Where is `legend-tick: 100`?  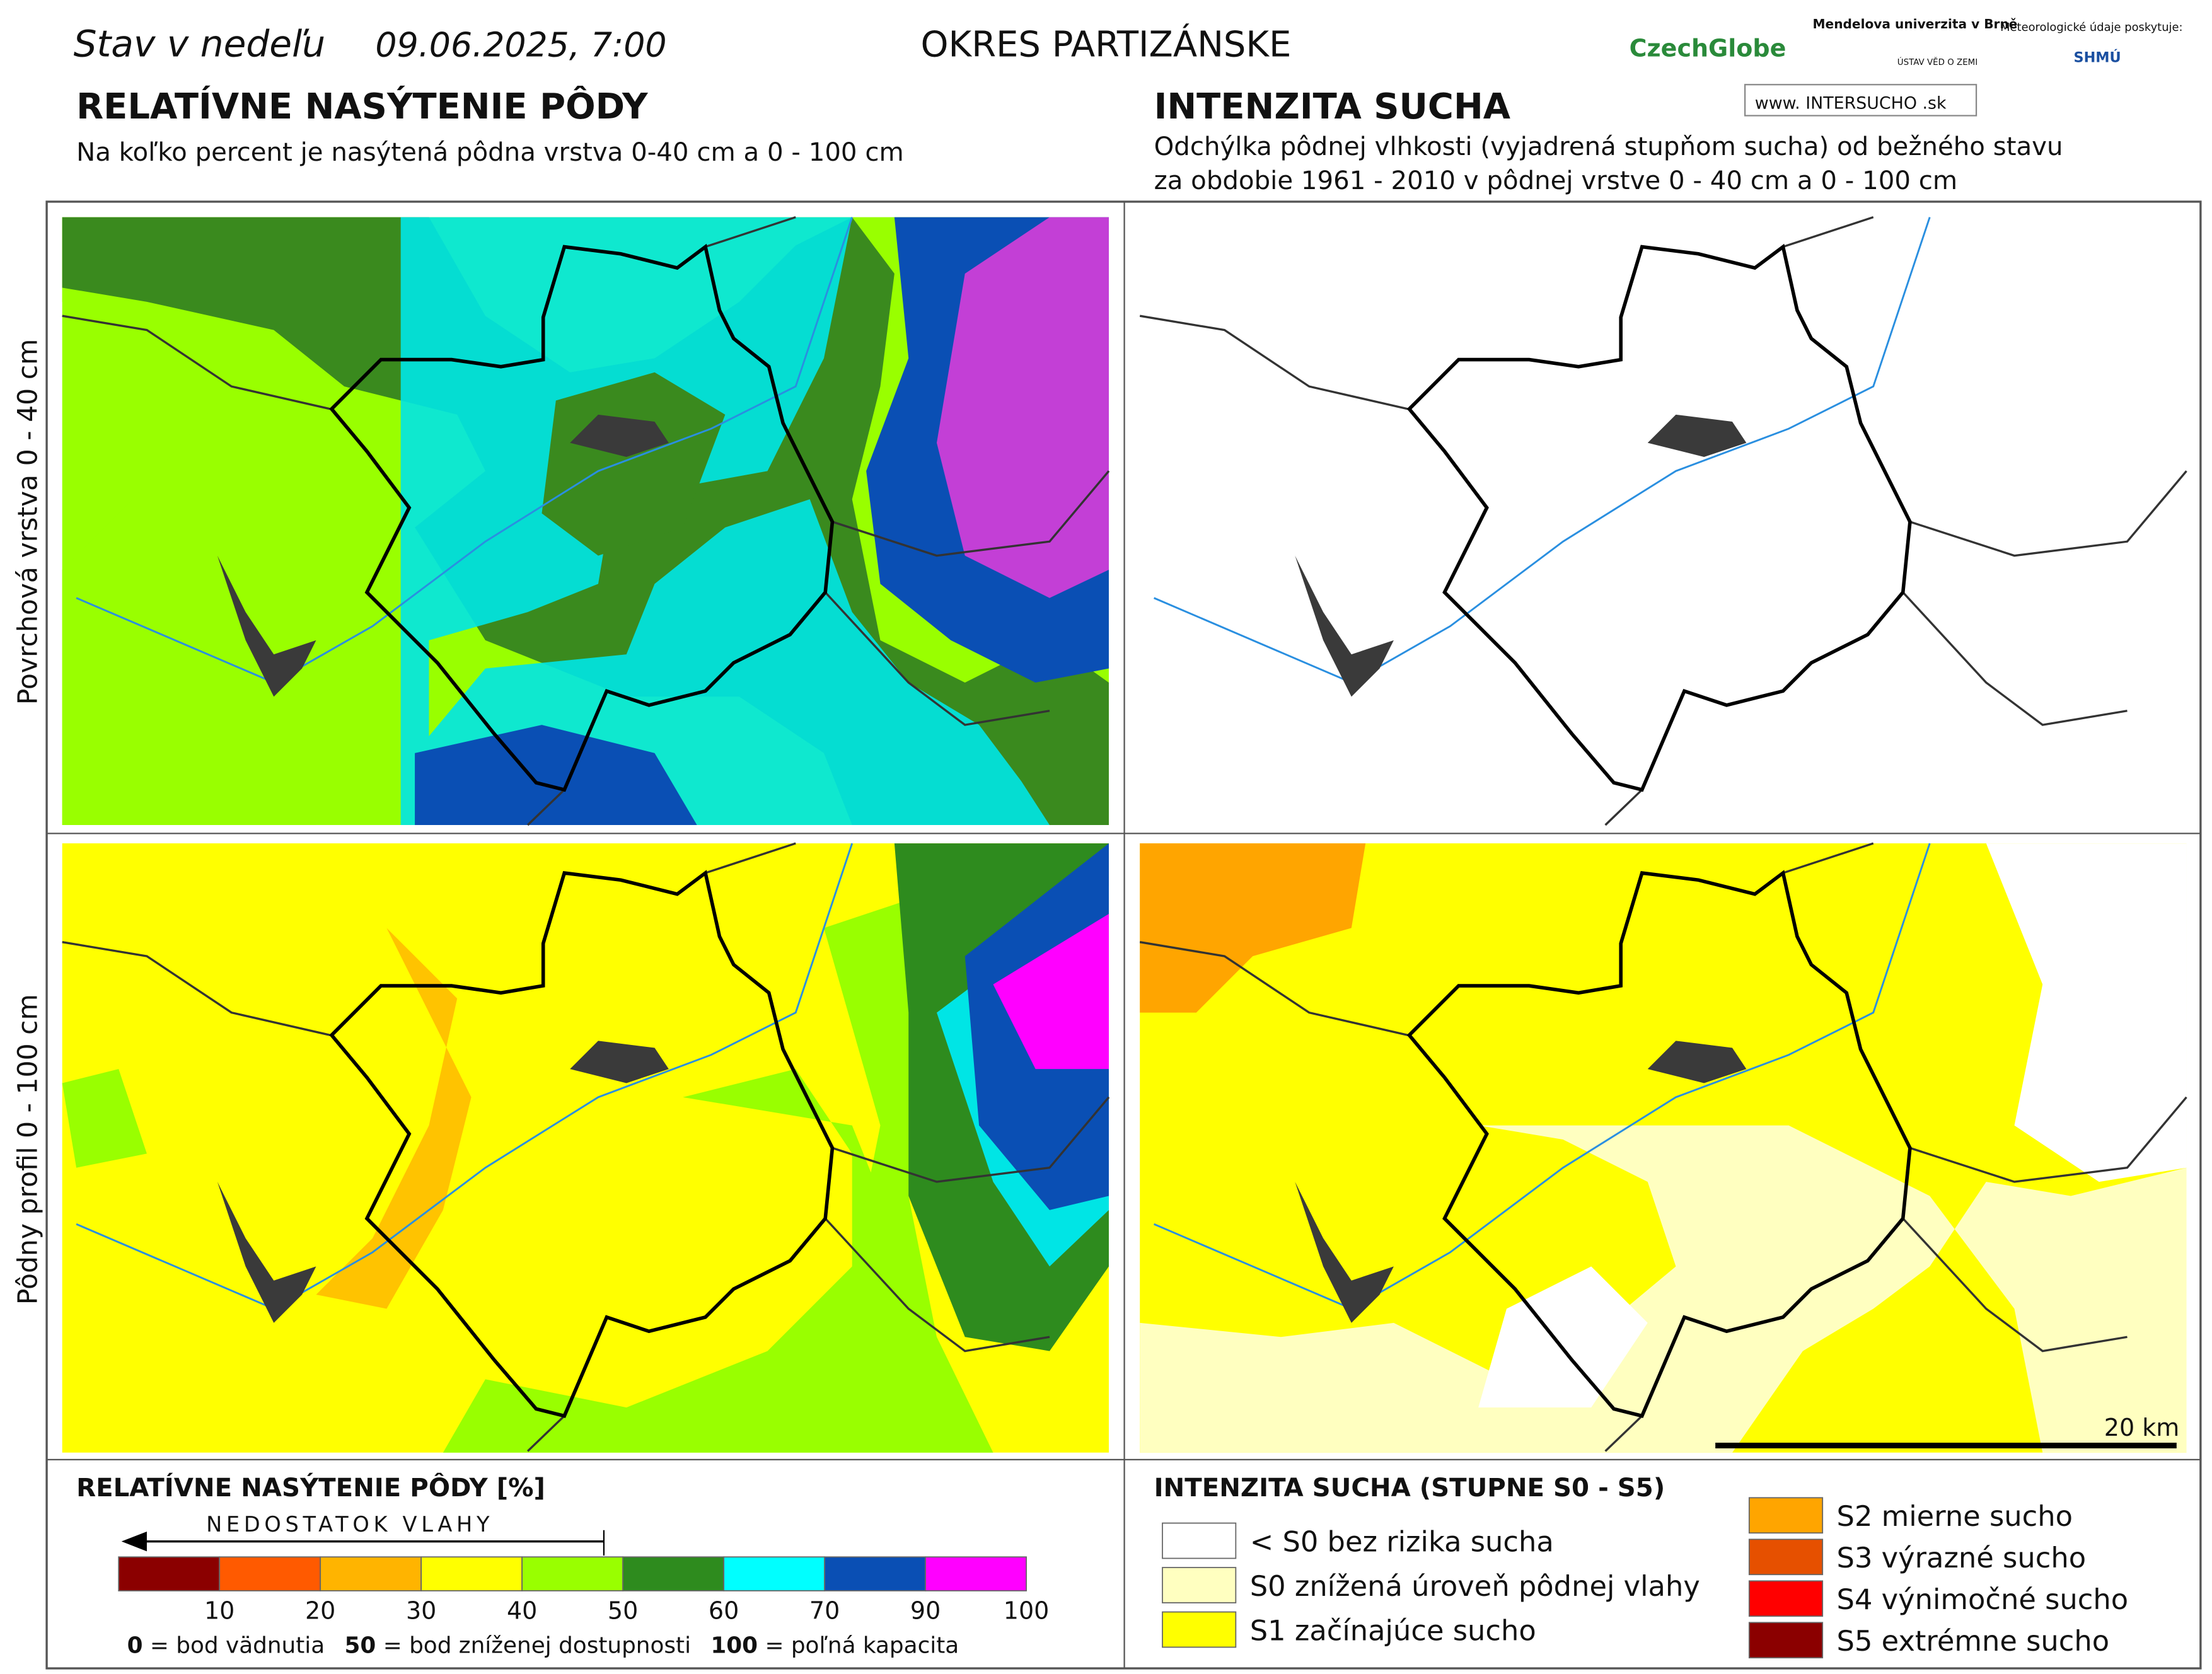
legend-tick: 100 is located at coordinates (1027, 1611).